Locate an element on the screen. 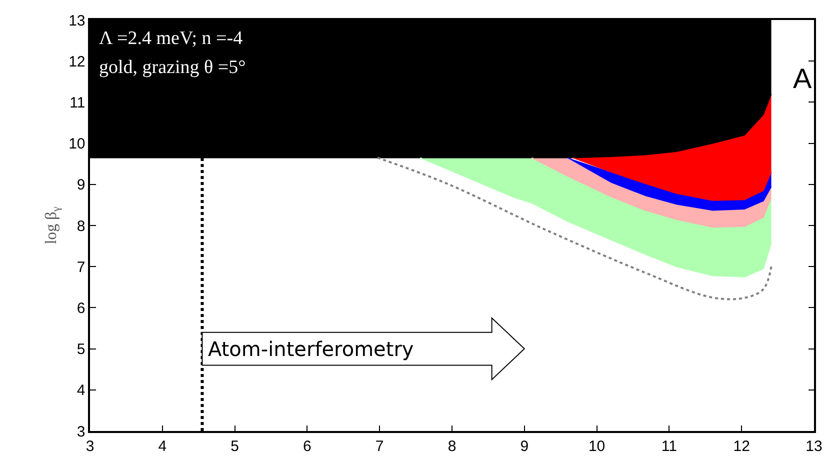 The height and width of the screenshot is (467, 834). x-tick-label: 10 is located at coordinates (597, 446).